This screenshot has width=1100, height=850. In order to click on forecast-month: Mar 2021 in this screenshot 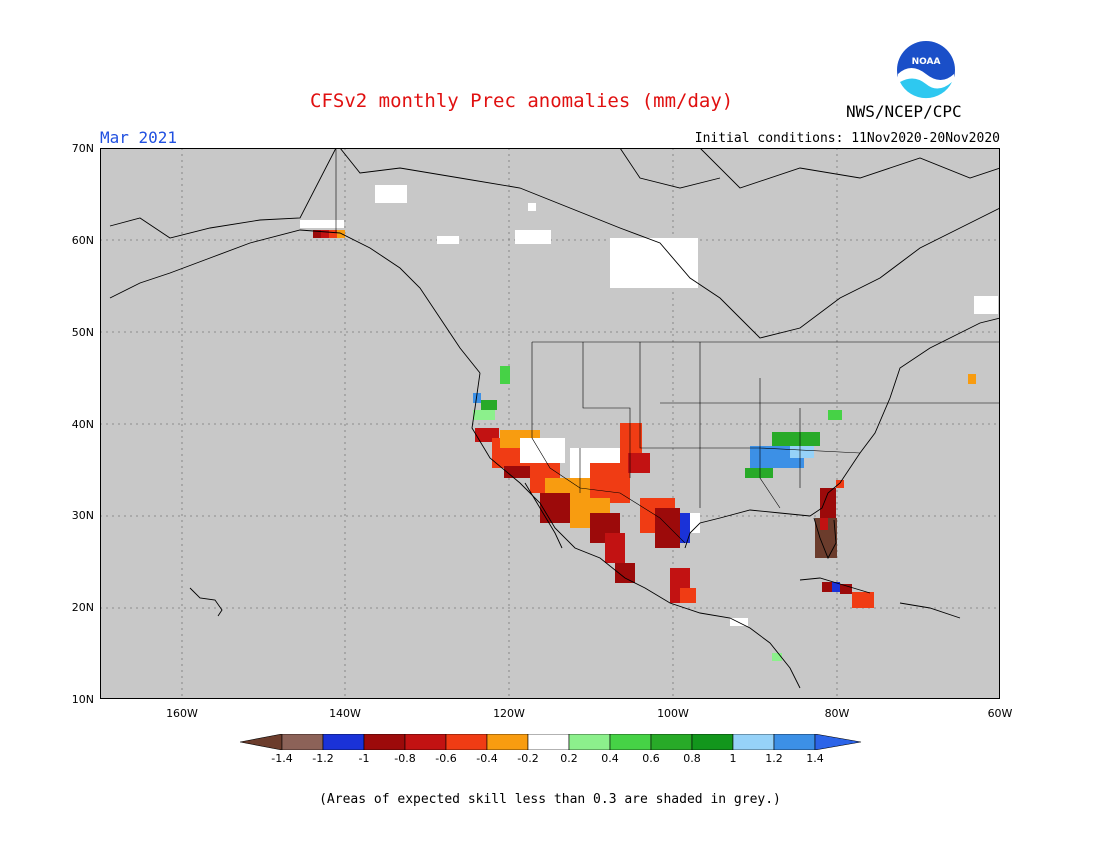, I will do `click(139, 137)`.